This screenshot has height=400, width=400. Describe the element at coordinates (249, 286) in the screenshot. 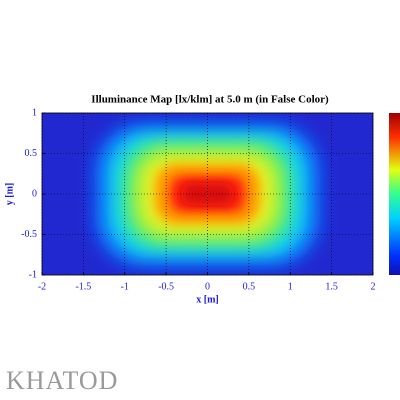

I see `x-tick-label: 0.5` at that location.